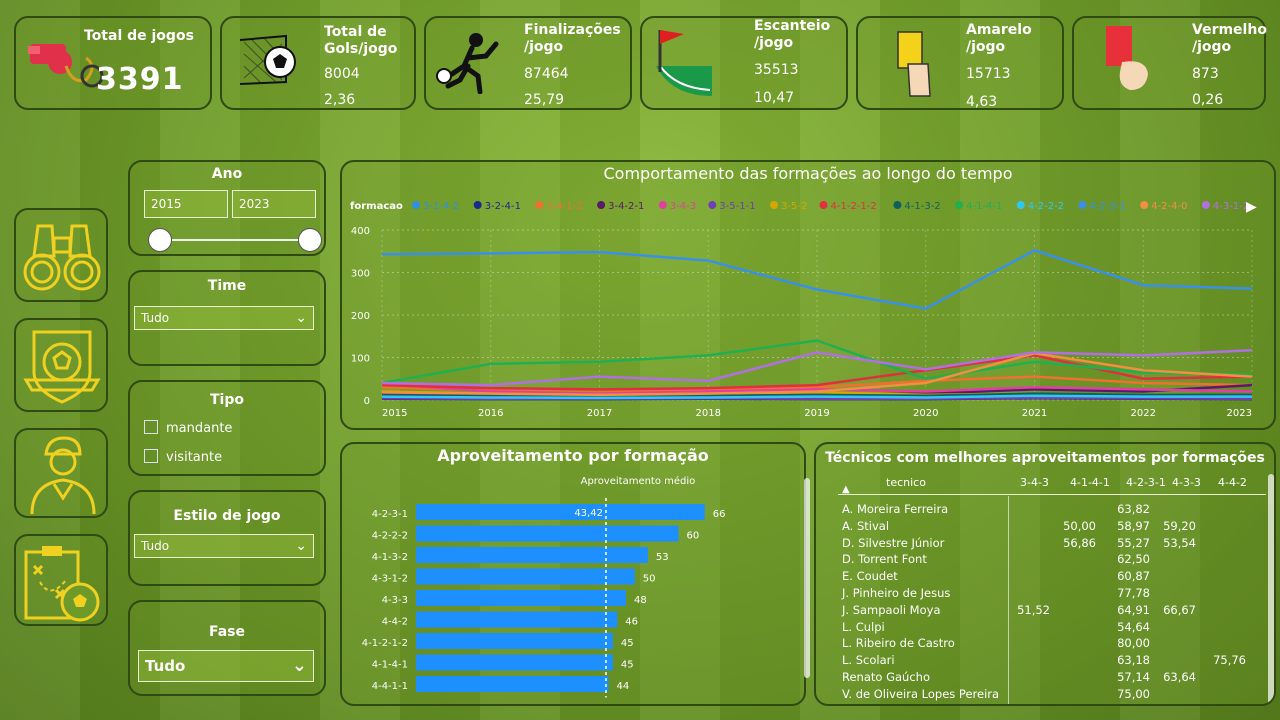 The width and height of the screenshot is (1280, 720). Describe the element at coordinates (572, 30) in the screenshot. I see `kpi-title-line1: Finalizações` at that location.